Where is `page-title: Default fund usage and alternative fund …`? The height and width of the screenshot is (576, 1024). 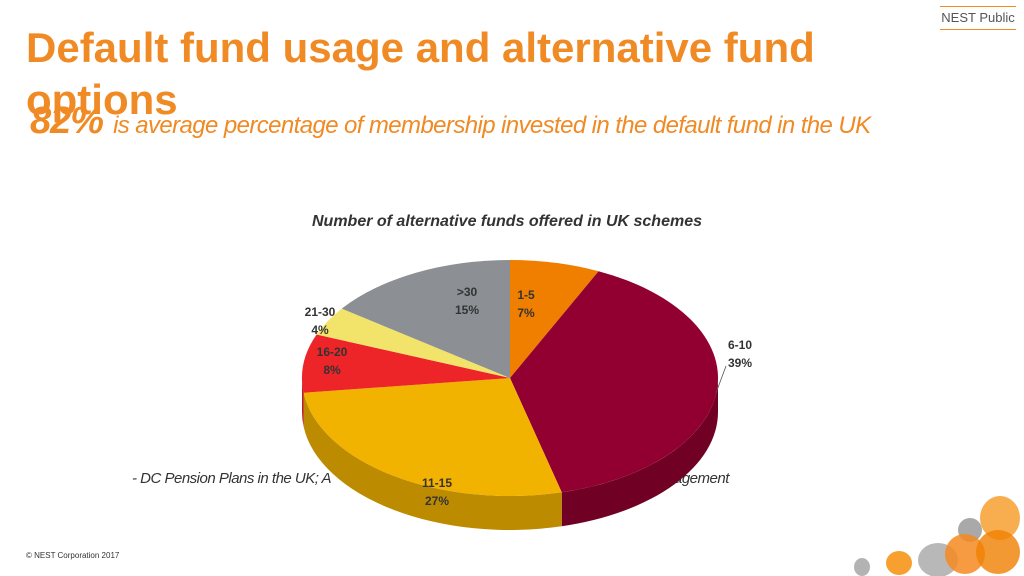
page-title: Default fund usage and alternative fund … is located at coordinates (420, 73).